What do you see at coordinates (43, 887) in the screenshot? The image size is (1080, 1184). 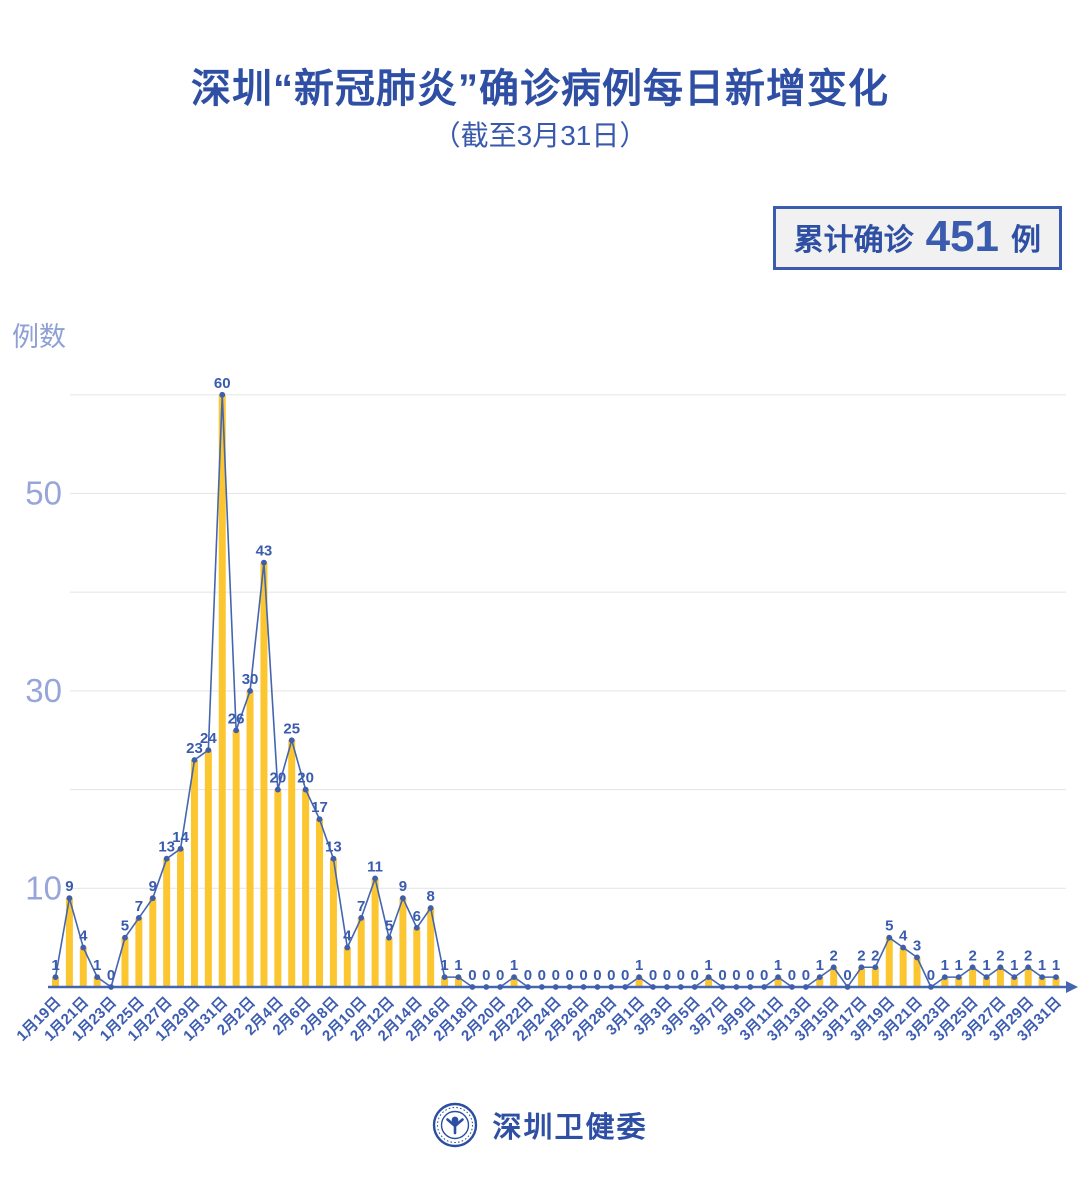 I see `y-tick-label: 10` at bounding box center [43, 887].